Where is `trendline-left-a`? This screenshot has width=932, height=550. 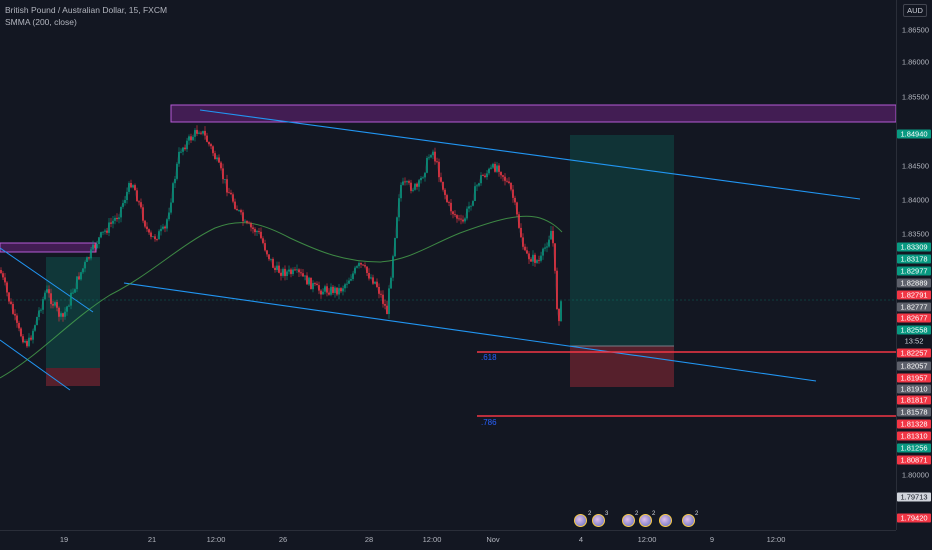 trendline-left-a is located at coordinates (47, 280).